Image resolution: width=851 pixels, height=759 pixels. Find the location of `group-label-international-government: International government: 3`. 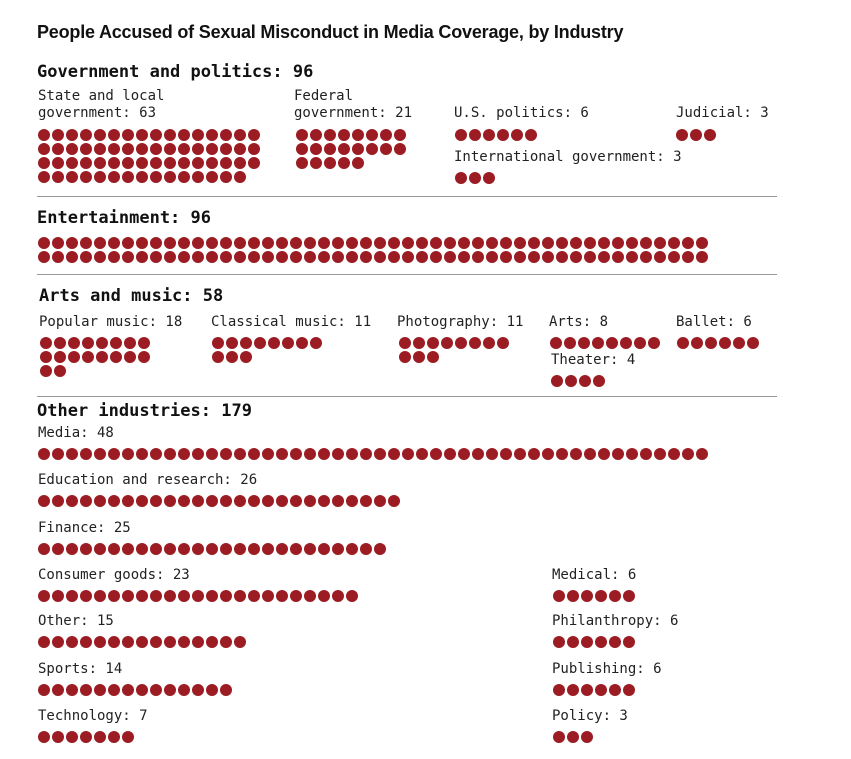

group-label-international-government: International government: 3 is located at coordinates (568, 157).